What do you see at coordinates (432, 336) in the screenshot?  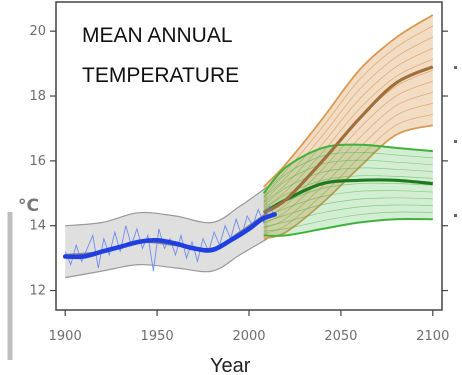 I see `x-tick-label: 2100` at bounding box center [432, 336].